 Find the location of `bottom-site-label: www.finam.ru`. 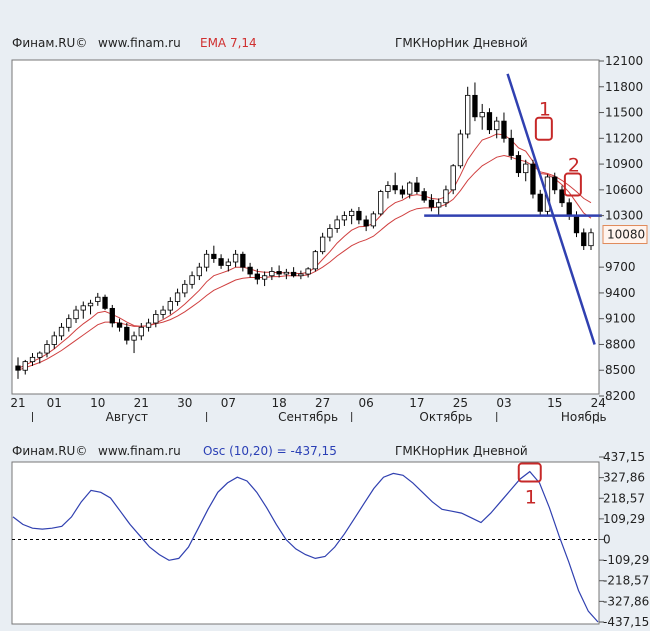

bottom-site-label: www.finam.ru is located at coordinates (139, 451).